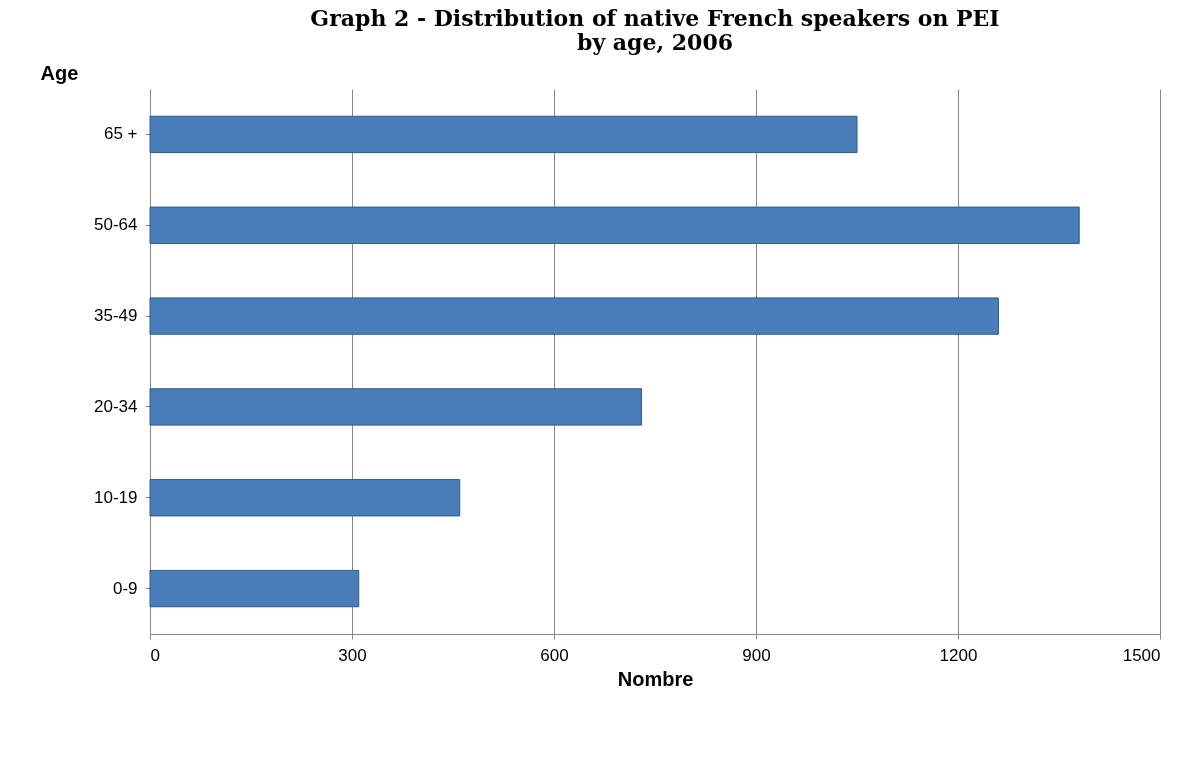 The image size is (1184, 771). I want to click on x-tick-label: 1200, so click(958, 655).